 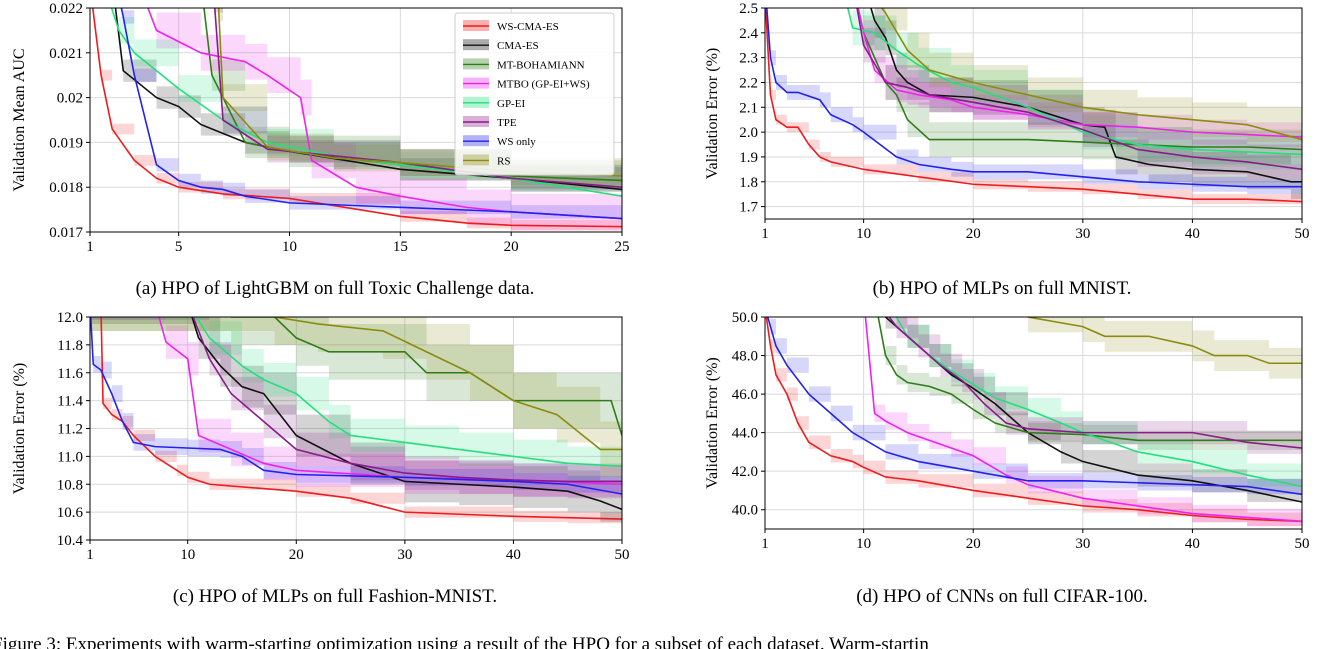 I want to click on legend-frame, so click(x=534, y=94).